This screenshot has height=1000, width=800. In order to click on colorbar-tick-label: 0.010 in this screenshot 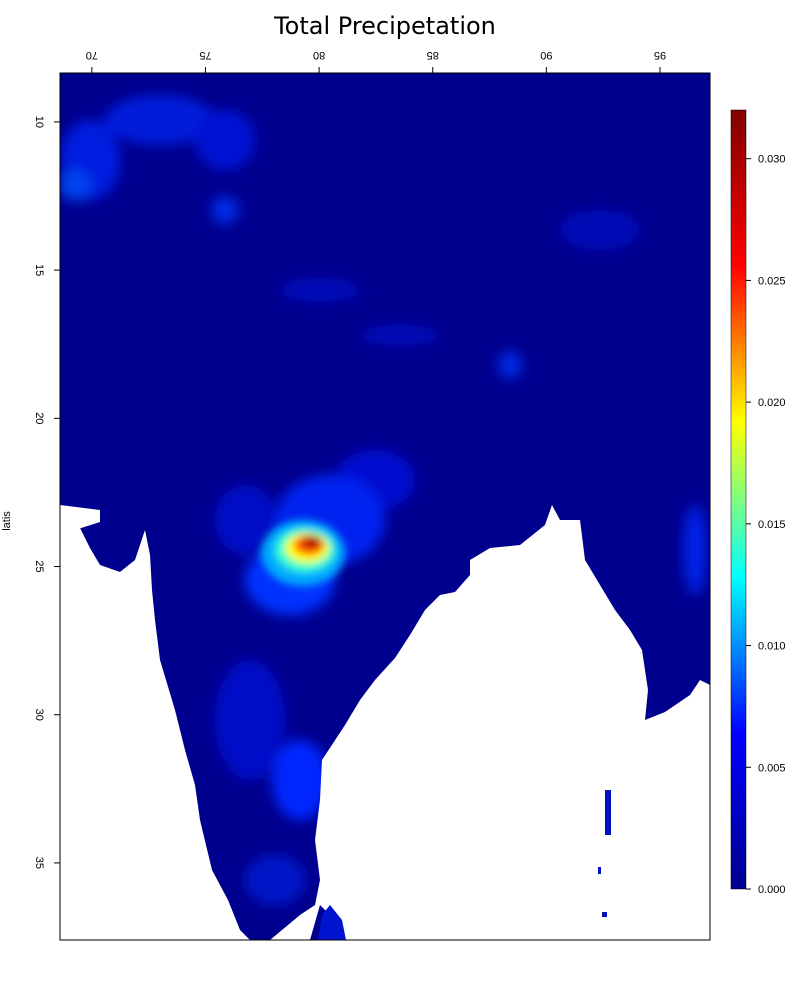, I will do `click(772, 647)`.